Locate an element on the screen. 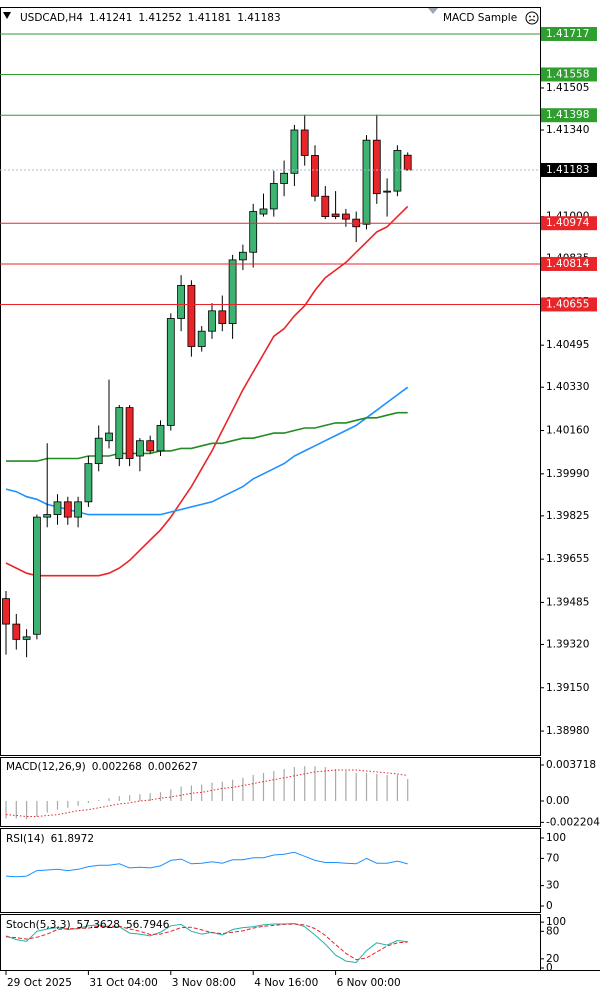 The image size is (600, 993). last-price-tag is located at coordinates (569, 169).